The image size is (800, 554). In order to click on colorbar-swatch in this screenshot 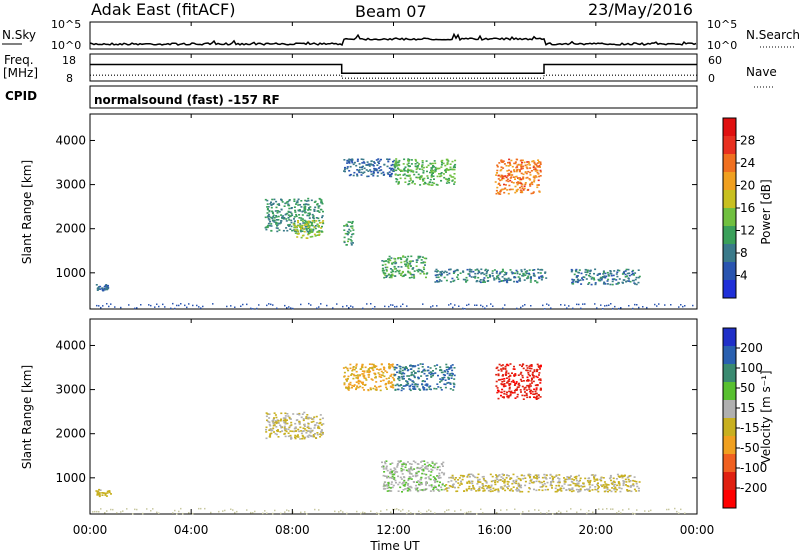, I will do `click(729, 337)`.